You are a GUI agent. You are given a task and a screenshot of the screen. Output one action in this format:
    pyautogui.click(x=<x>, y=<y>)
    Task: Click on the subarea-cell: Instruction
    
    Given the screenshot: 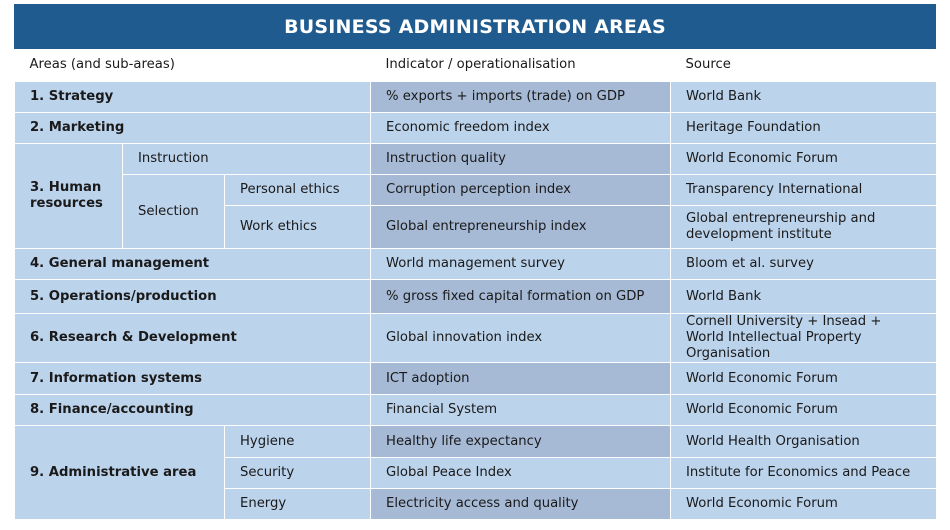 What is the action you would take?
    pyautogui.click(x=246, y=159)
    